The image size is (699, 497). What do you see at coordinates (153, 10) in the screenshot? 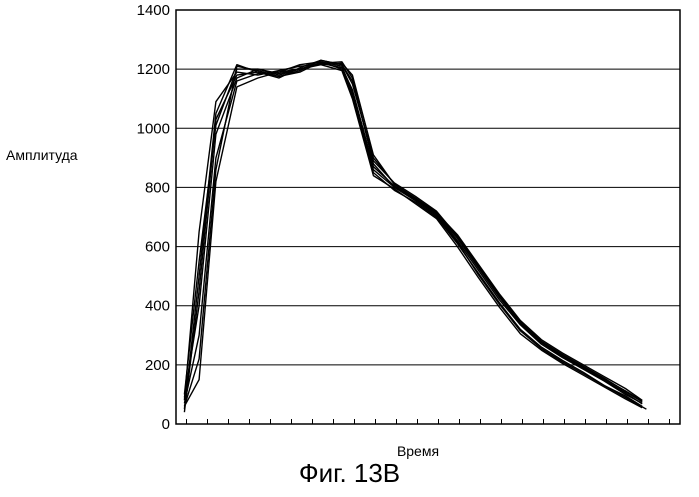
I see `y-tick-label: 1400` at bounding box center [153, 10].